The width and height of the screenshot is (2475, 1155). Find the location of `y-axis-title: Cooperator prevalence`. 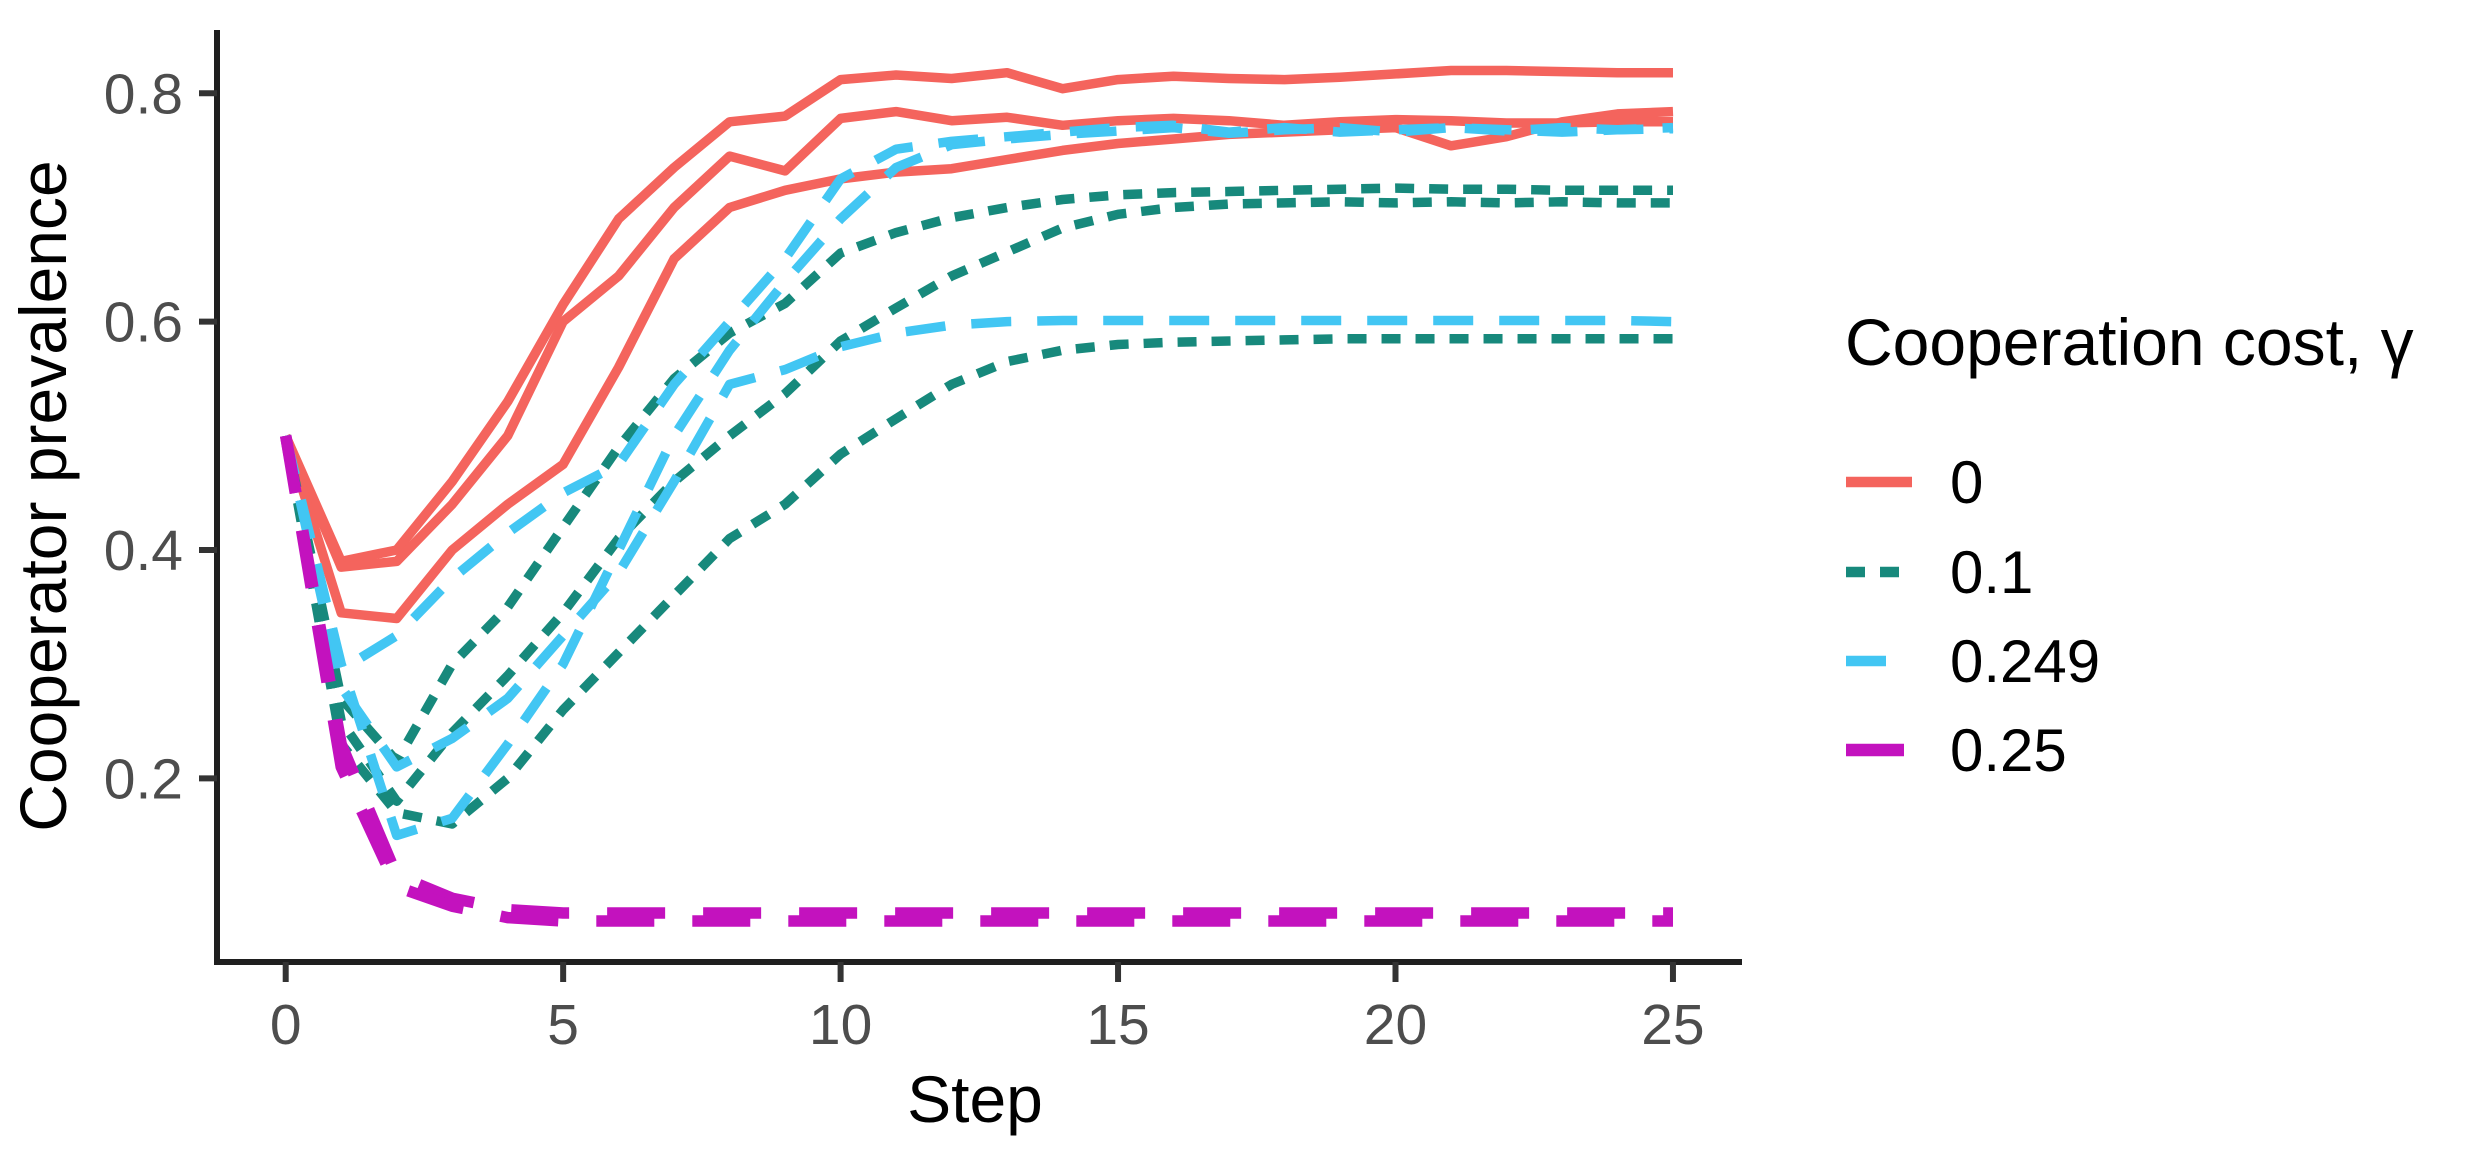

y-axis-title: Cooperator prevalence is located at coordinates (43, 495).